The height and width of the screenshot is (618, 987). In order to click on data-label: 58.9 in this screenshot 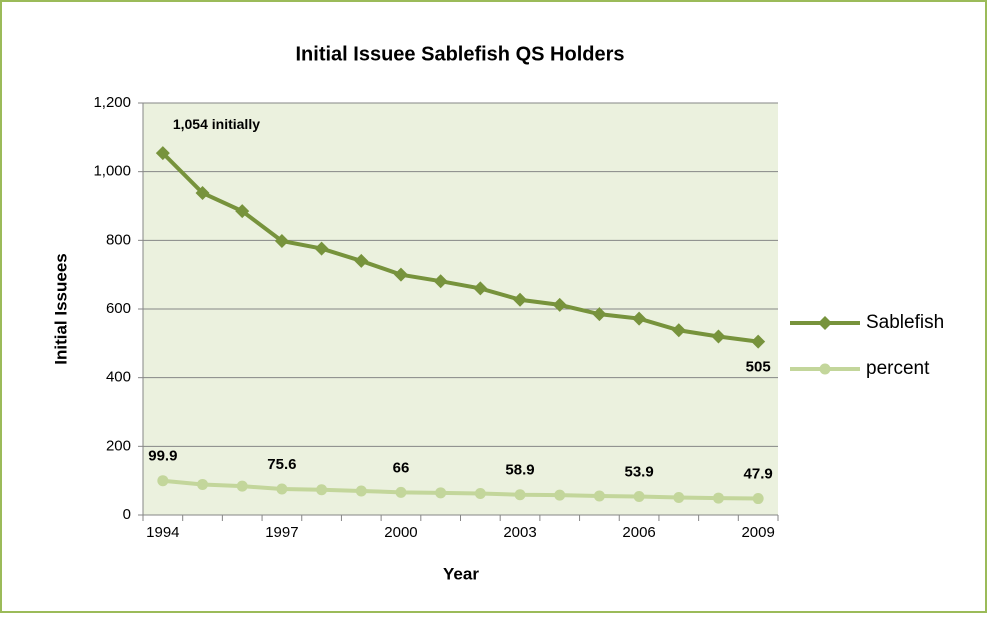, I will do `click(519, 470)`.